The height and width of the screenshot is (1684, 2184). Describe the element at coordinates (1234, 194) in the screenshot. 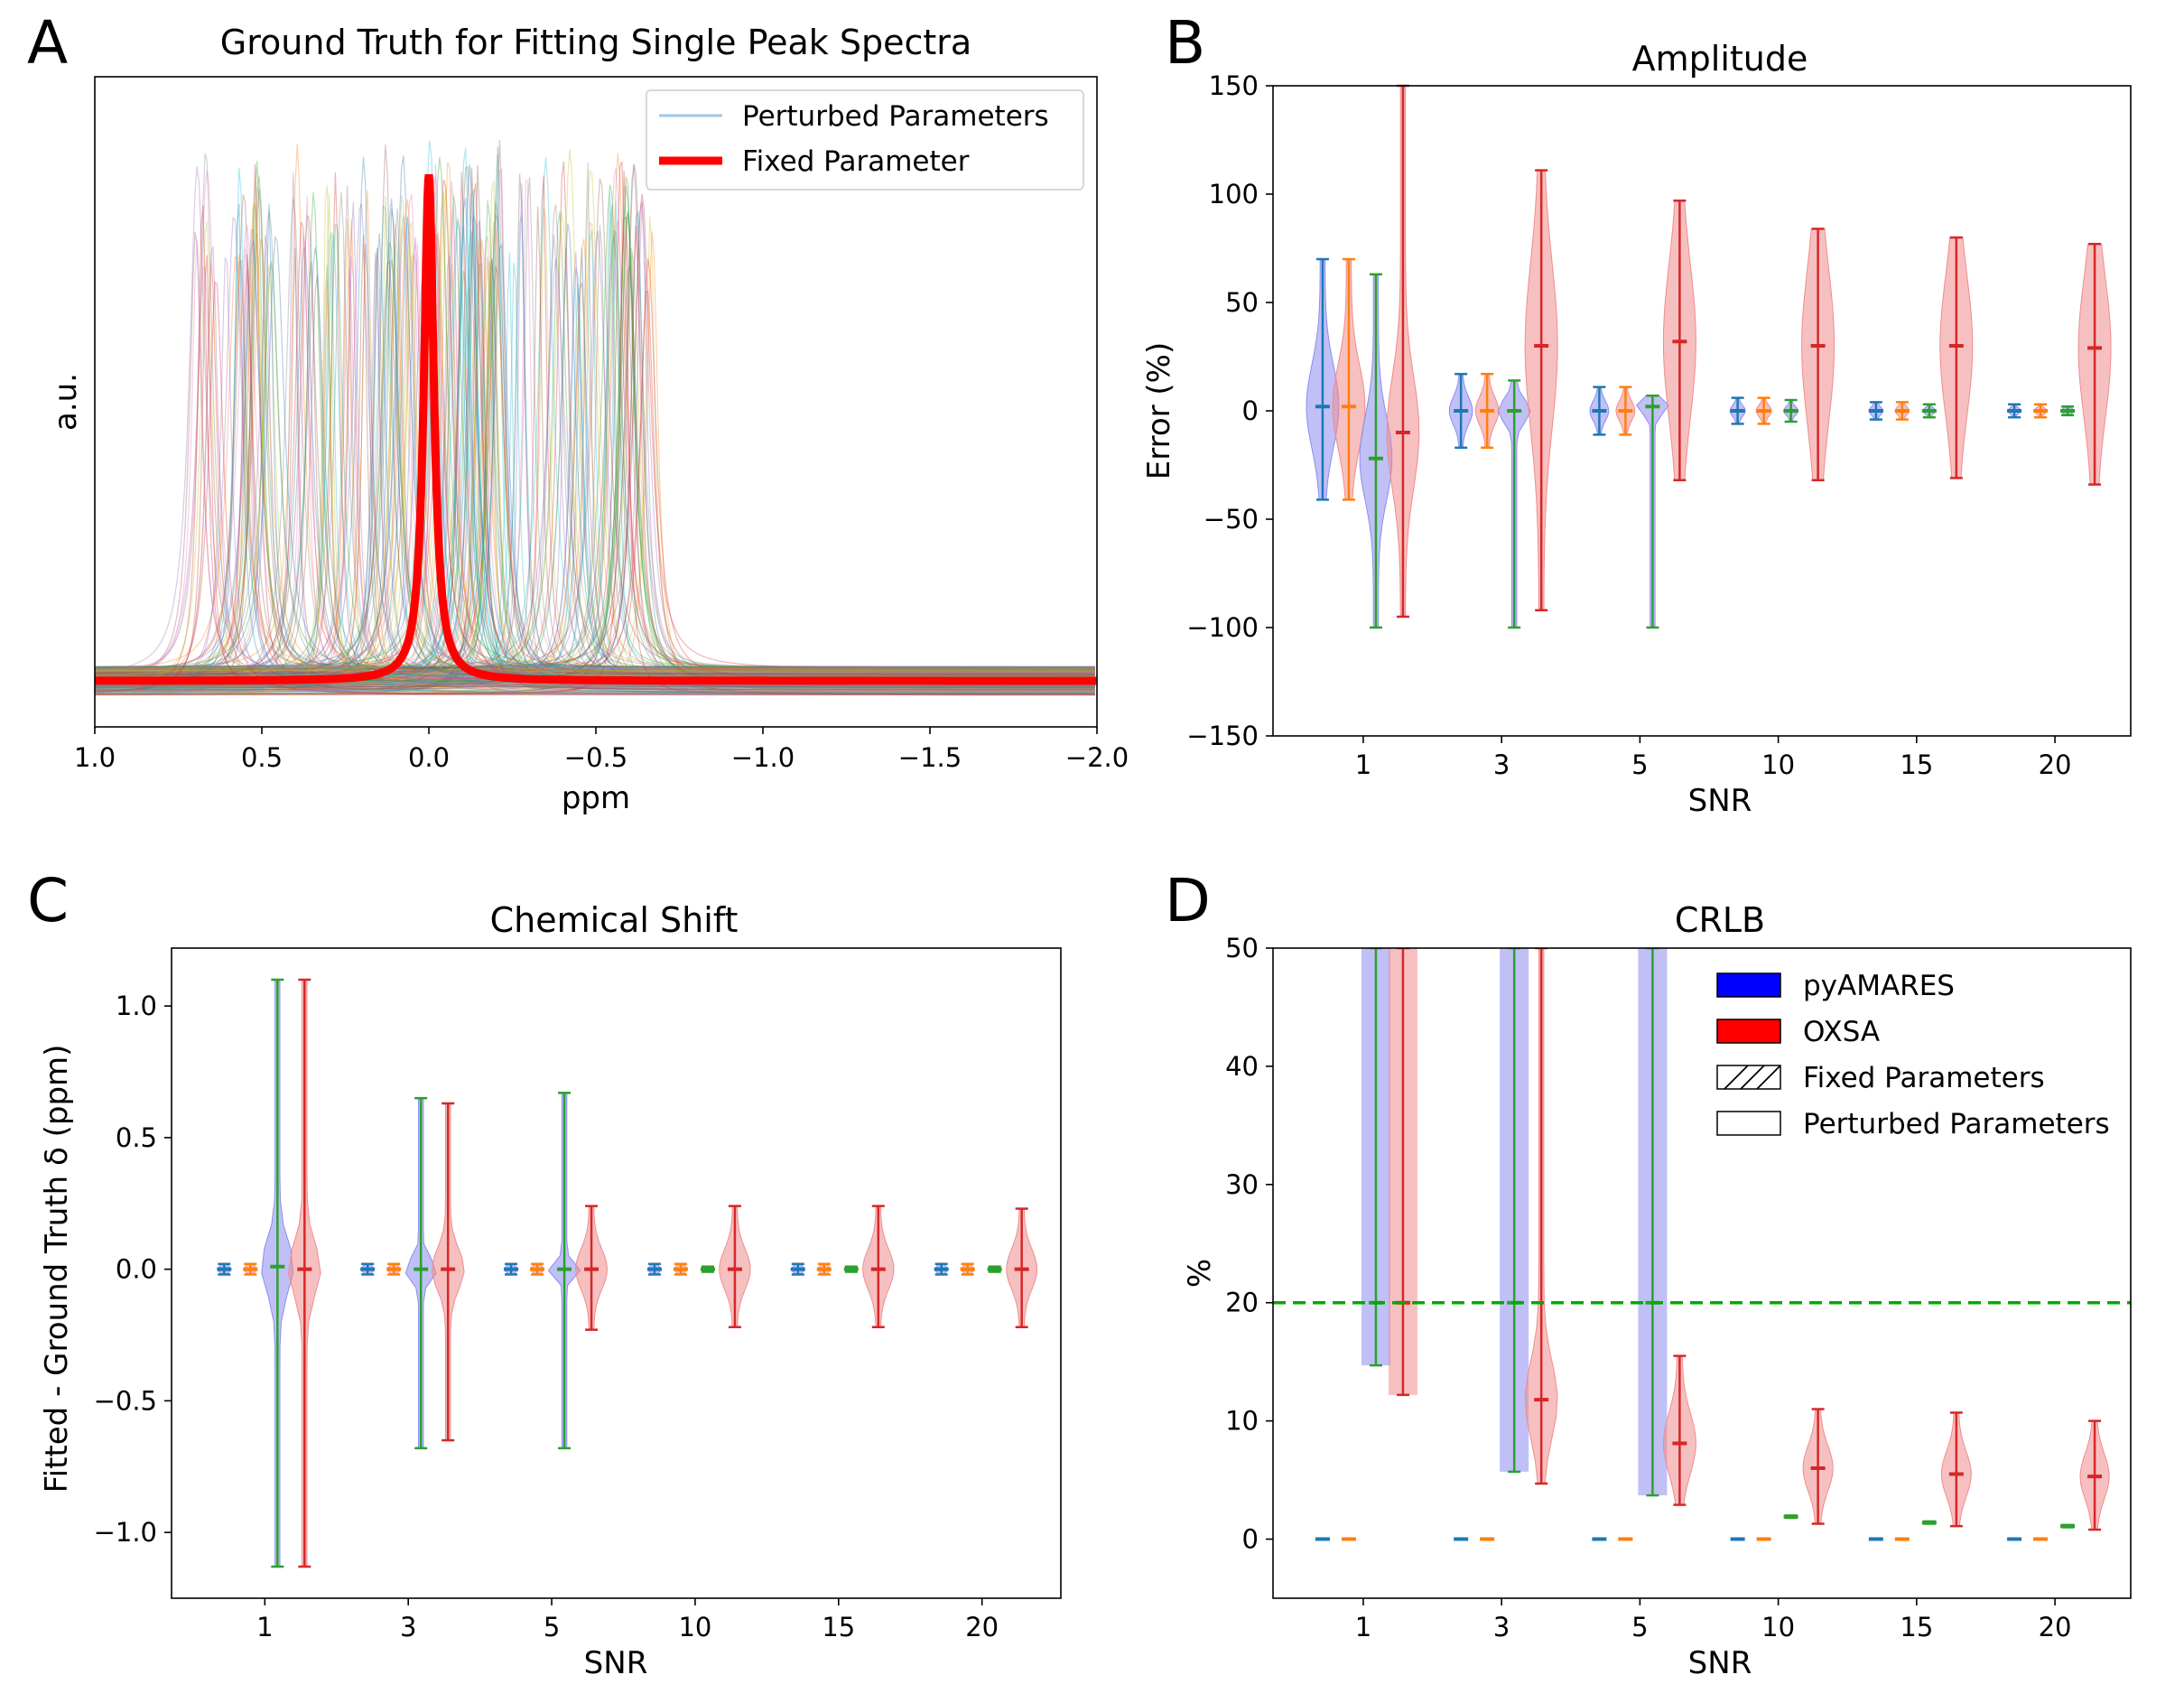

I see `y-tick-label: 100` at that location.